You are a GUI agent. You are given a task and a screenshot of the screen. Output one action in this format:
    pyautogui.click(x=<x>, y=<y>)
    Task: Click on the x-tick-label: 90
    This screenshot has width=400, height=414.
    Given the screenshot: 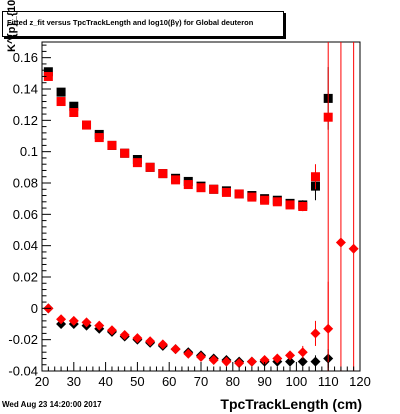 What is the action you would take?
    pyautogui.click(x=264, y=381)
    